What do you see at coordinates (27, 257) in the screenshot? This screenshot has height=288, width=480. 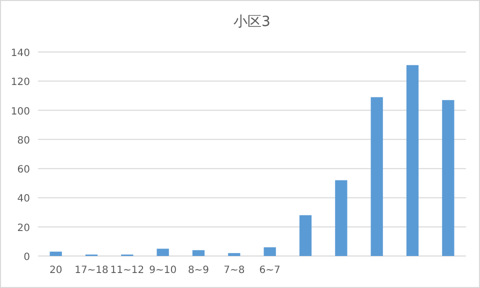 I see `y-tick-label: 0` at bounding box center [27, 257].